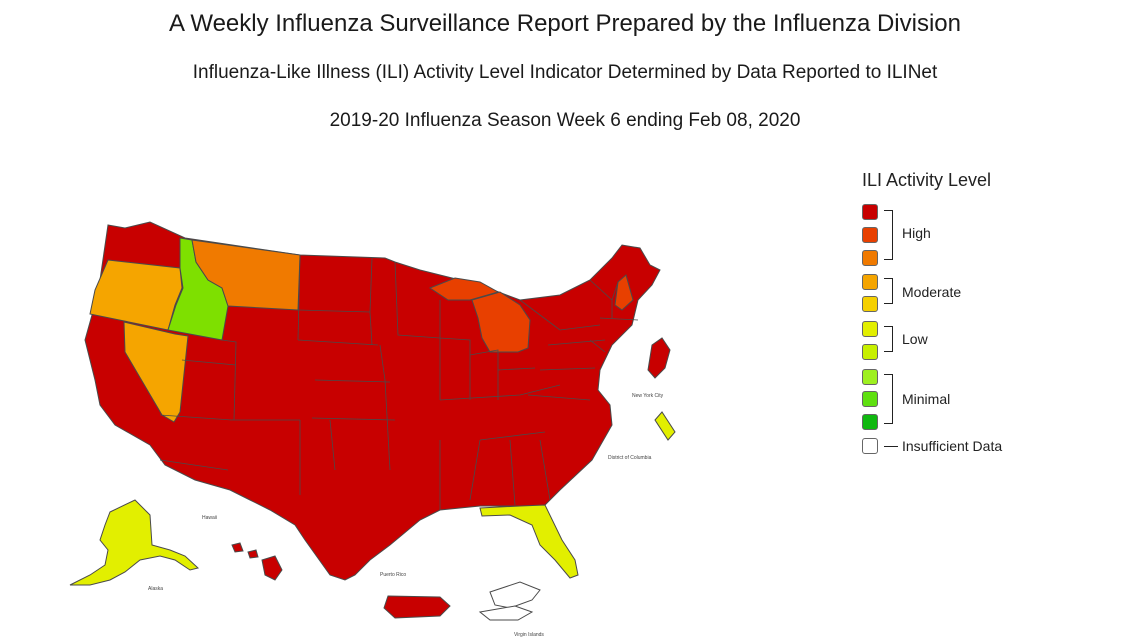 The height and width of the screenshot is (641, 1140). Describe the element at coordinates (891, 446) in the screenshot. I see `legend-line-insufficient` at that location.